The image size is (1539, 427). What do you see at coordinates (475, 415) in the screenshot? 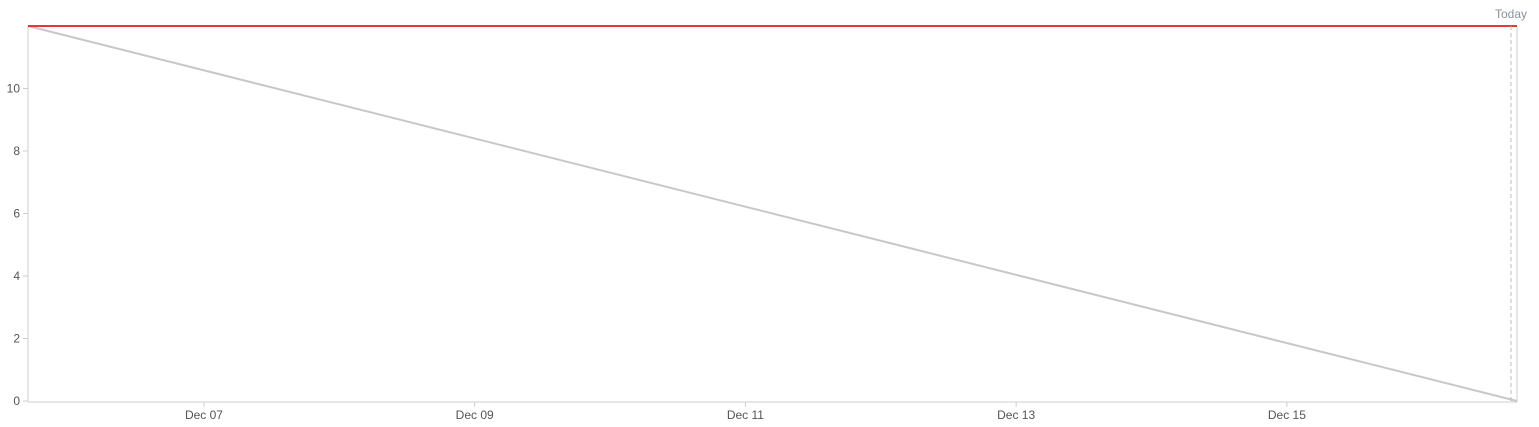
I see `x-tick-label: Dec 09` at bounding box center [475, 415].